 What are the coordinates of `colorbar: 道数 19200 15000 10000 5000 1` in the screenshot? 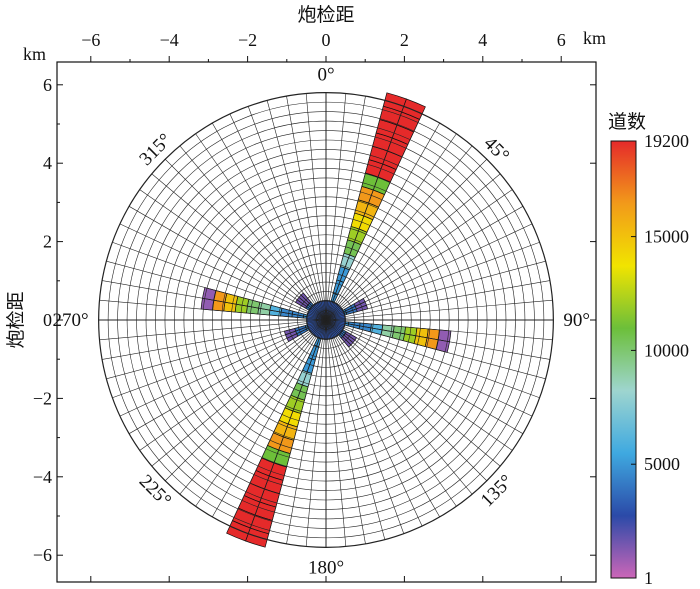 It's located at (648, 349).